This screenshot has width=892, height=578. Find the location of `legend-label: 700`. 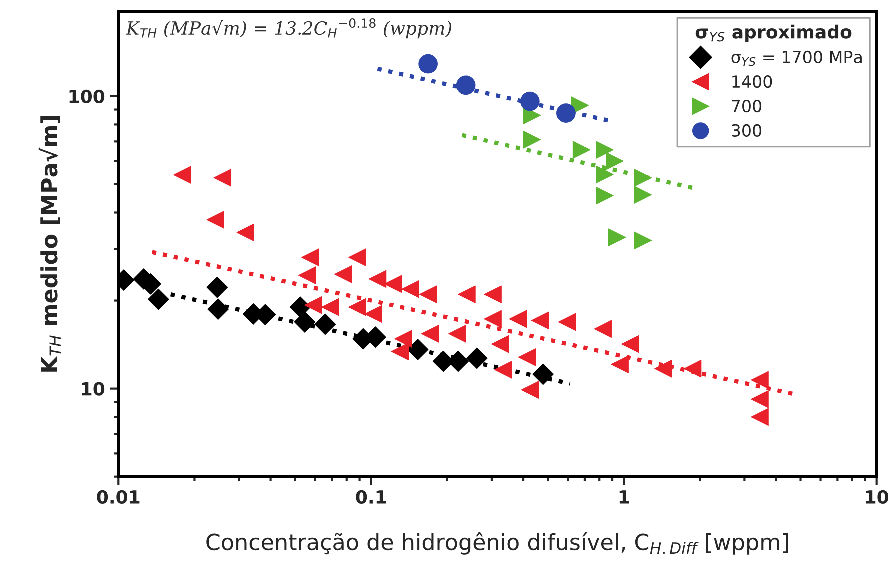

legend-label: 700 is located at coordinates (747, 106).